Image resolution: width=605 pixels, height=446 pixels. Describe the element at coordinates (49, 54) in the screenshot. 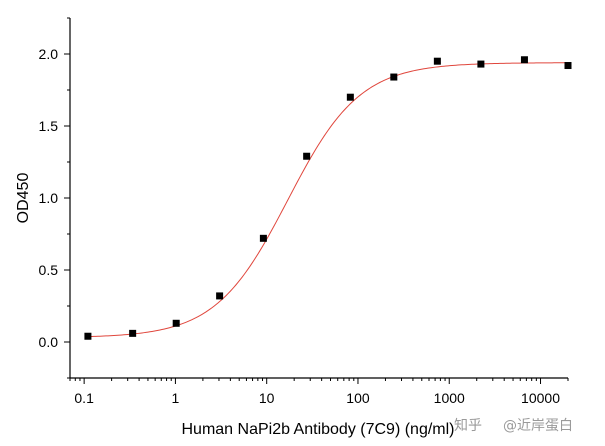

I see `y-tick-label: 2.0` at that location.